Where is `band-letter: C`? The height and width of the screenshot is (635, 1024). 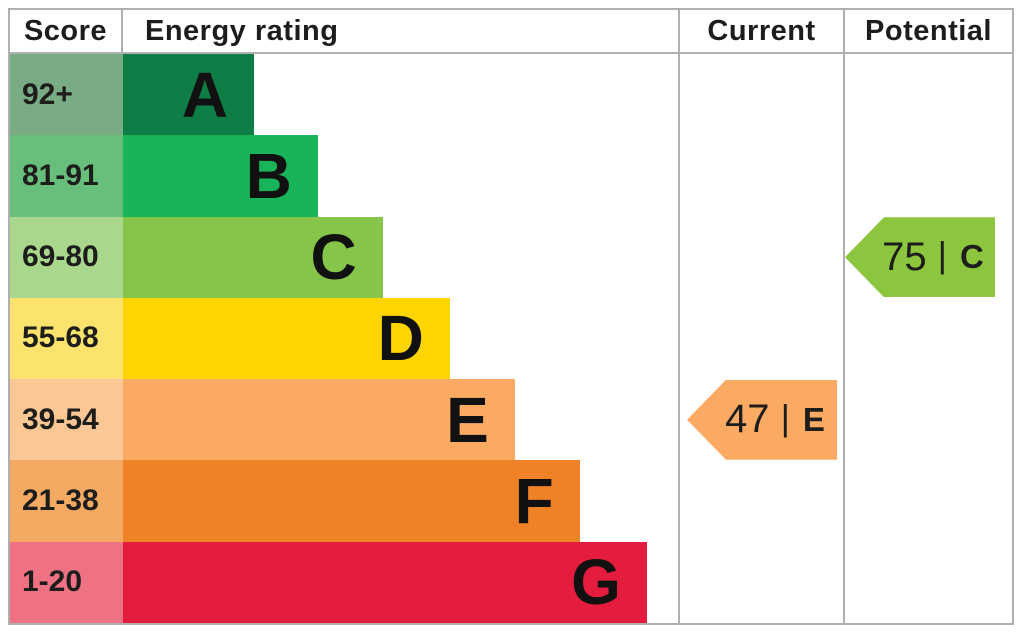 band-letter: C is located at coordinates (333, 257).